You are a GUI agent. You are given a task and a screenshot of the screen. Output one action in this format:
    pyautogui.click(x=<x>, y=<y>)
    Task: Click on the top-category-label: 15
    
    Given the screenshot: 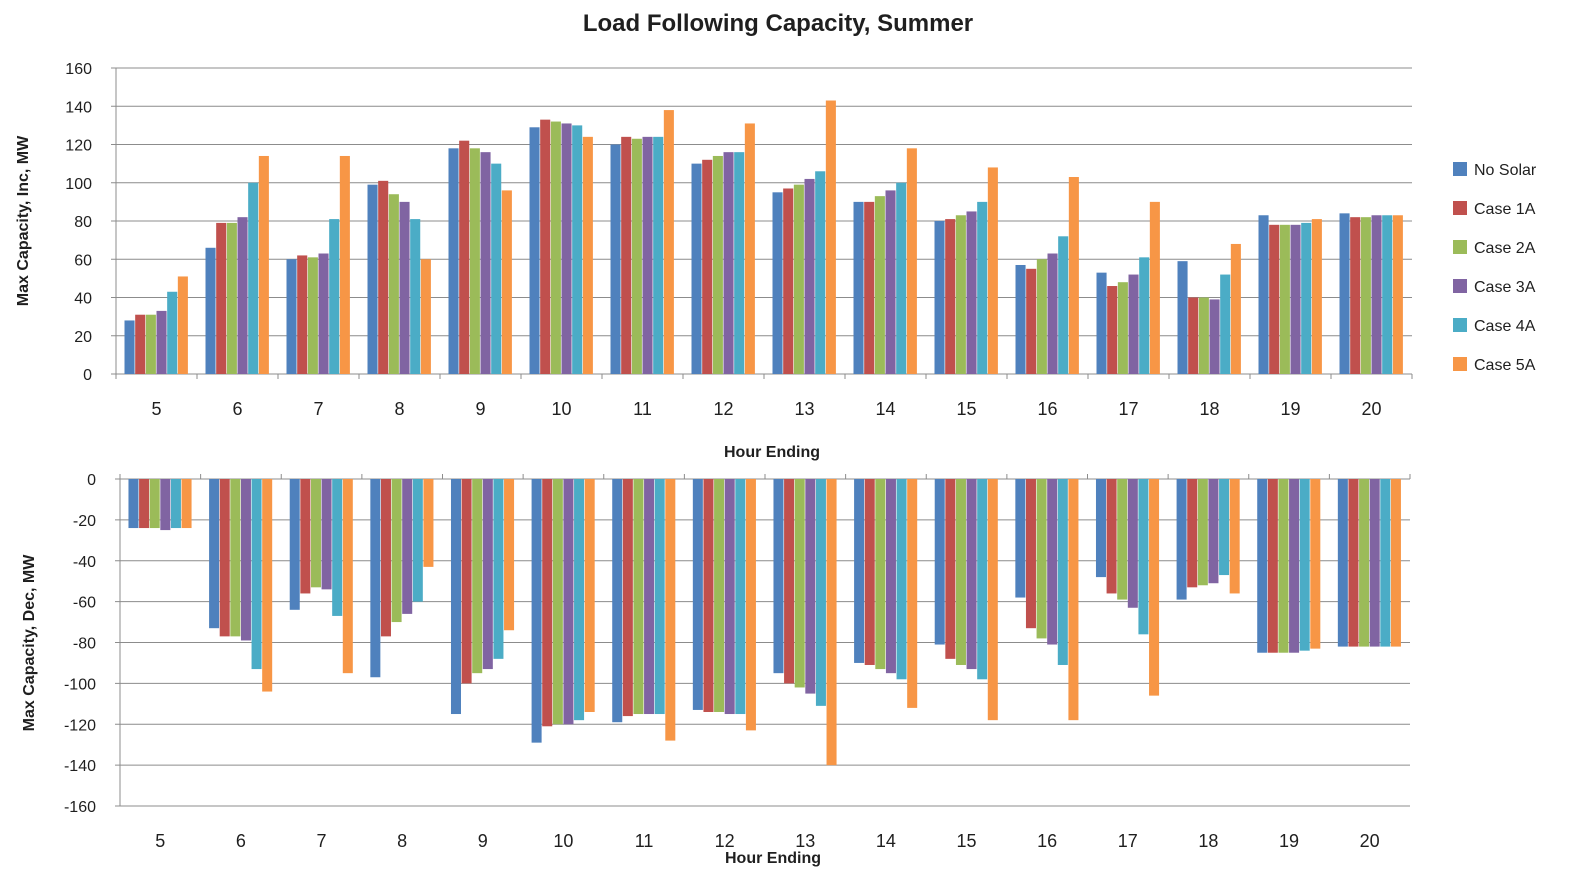 What is the action you would take?
    pyautogui.click(x=966, y=409)
    